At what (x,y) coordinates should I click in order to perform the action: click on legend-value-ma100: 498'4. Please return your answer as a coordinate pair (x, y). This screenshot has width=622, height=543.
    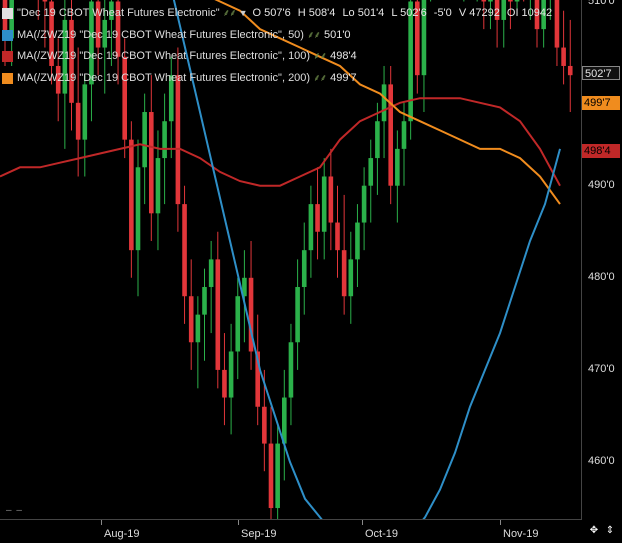
    Looking at the image, I should click on (343, 56).